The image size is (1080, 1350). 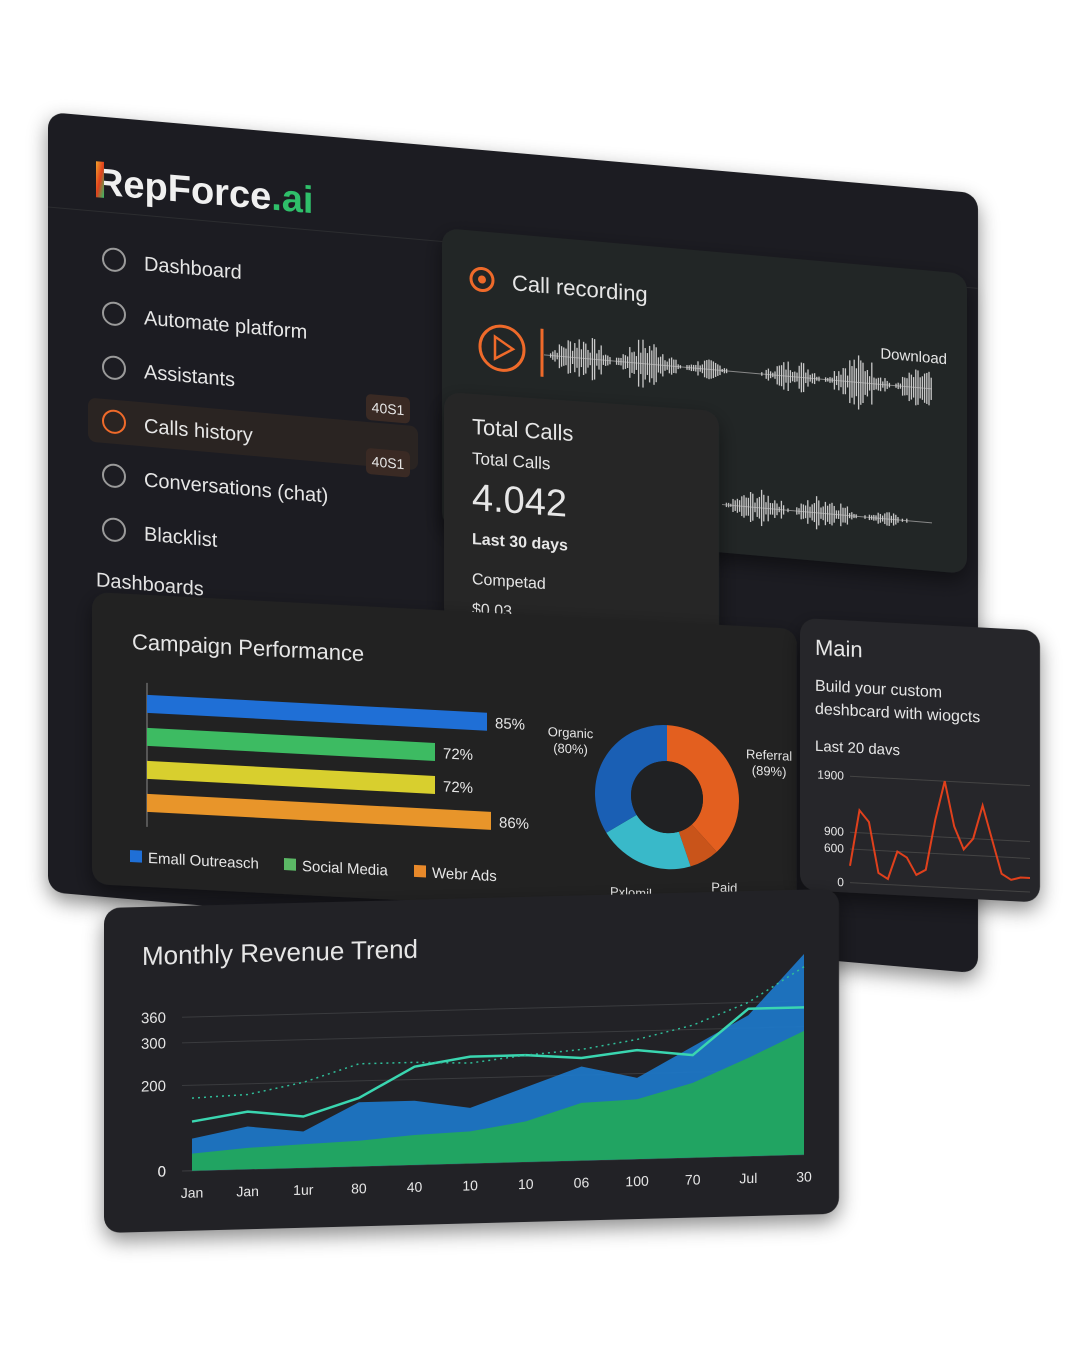 I want to click on main-line, so click(x=939, y=830).